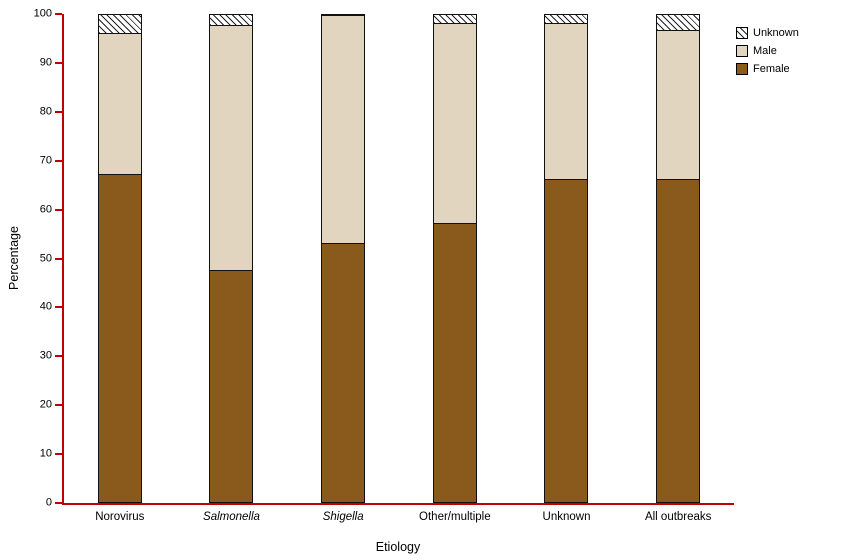 This screenshot has width=842, height=560. I want to click on legend-item-female: Female, so click(767, 69).